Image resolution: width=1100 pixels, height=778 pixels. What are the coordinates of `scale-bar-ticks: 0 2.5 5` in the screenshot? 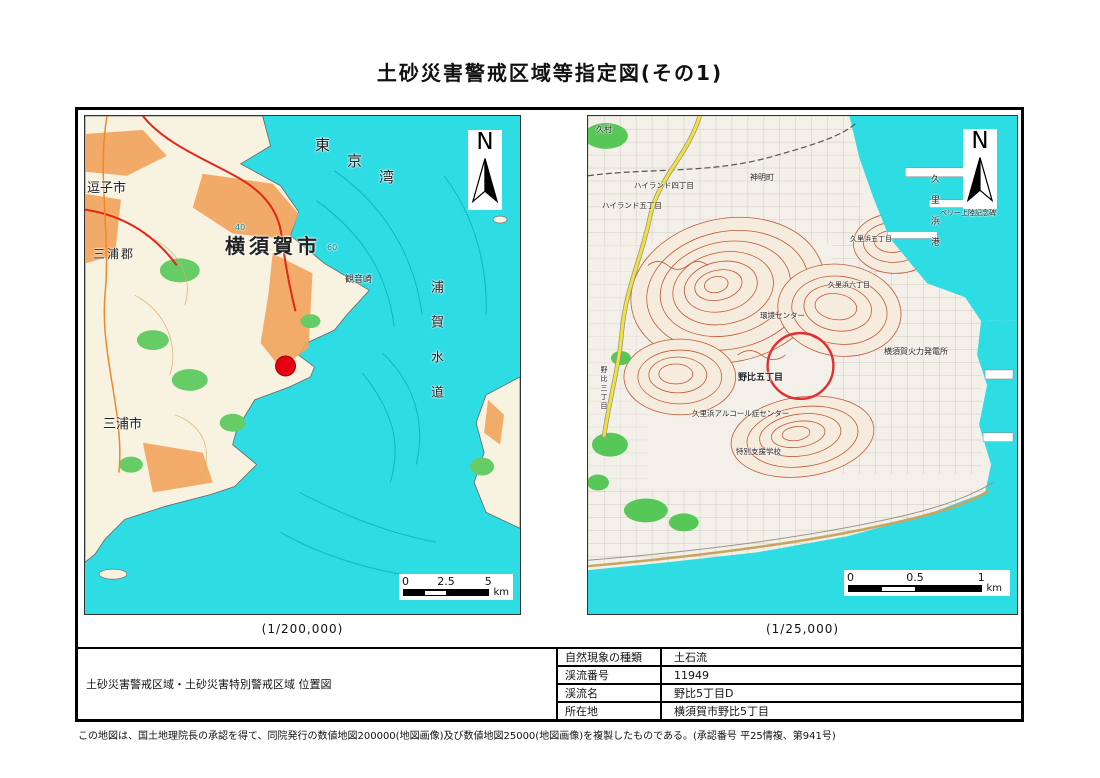 It's located at (447, 582).